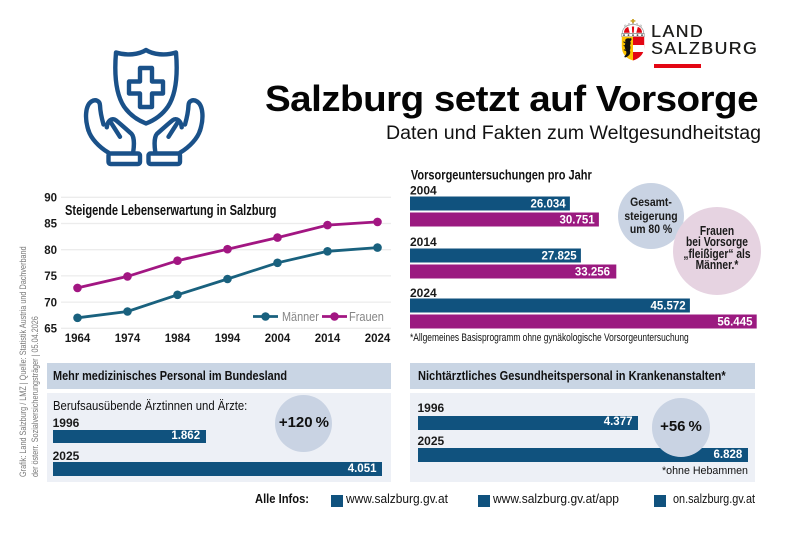 The image size is (800, 533). What do you see at coordinates (50, 199) in the screenshot?
I see `svg-text: 90` at bounding box center [50, 199].